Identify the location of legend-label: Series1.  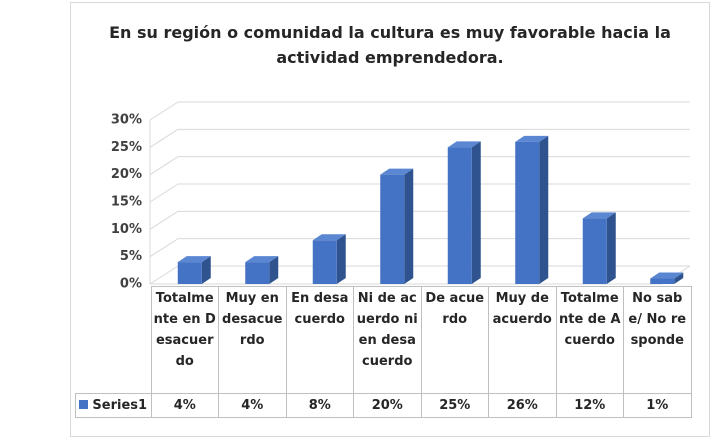
(120, 405).